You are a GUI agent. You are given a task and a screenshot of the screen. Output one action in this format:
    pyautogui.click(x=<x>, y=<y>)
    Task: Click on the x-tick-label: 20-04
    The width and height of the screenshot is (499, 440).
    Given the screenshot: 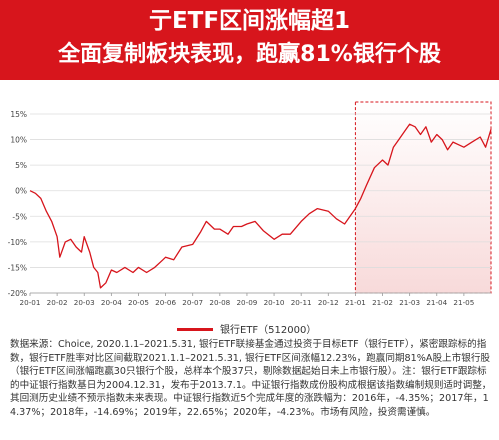 What is the action you would take?
    pyautogui.click(x=111, y=302)
    